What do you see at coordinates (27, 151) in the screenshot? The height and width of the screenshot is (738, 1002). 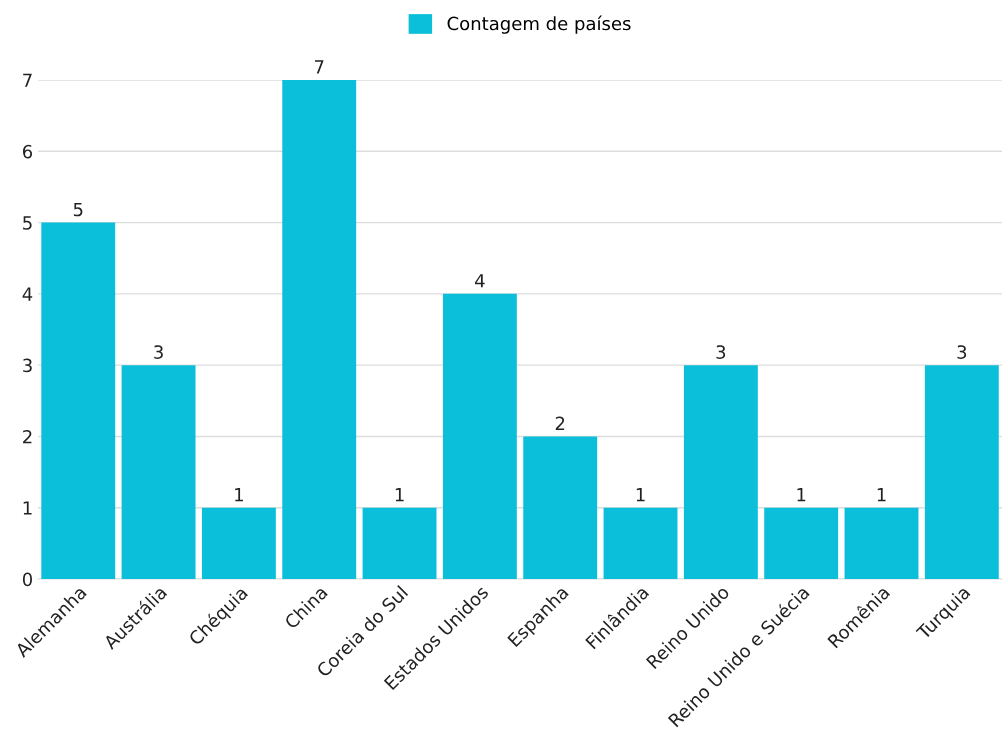 I see `y-tick-label: 6` at bounding box center [27, 151].